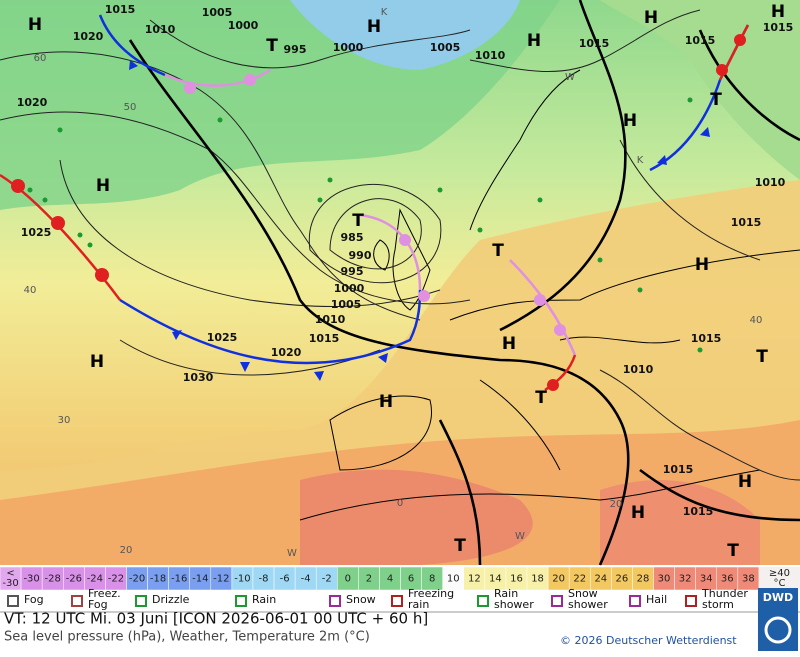 The width and height of the screenshot is (800, 657). Describe the element at coordinates (295, 49) in the screenshot. I see `isobar-label: 995` at that location.